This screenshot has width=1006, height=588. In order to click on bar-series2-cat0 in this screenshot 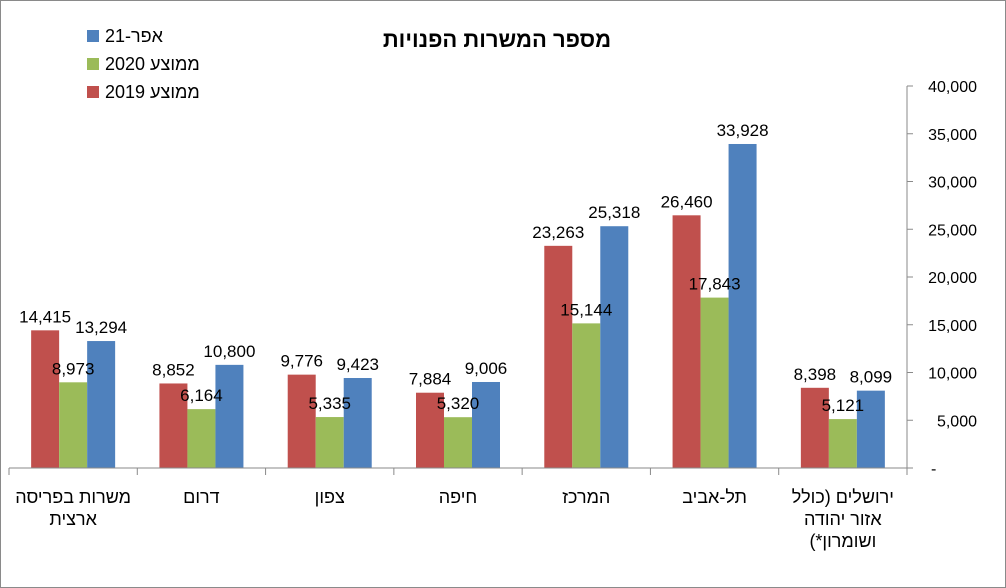, I will do `click(101, 404)`.